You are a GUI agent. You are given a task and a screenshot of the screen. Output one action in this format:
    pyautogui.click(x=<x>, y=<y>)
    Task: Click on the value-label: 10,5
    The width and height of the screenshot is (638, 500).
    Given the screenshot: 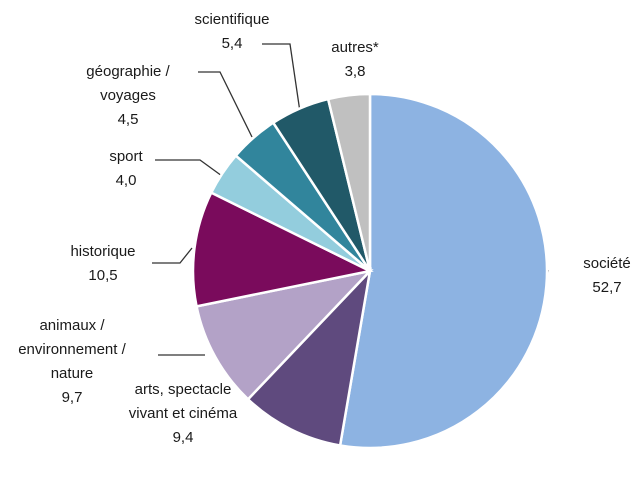 What is the action you would take?
    pyautogui.click(x=103, y=275)
    